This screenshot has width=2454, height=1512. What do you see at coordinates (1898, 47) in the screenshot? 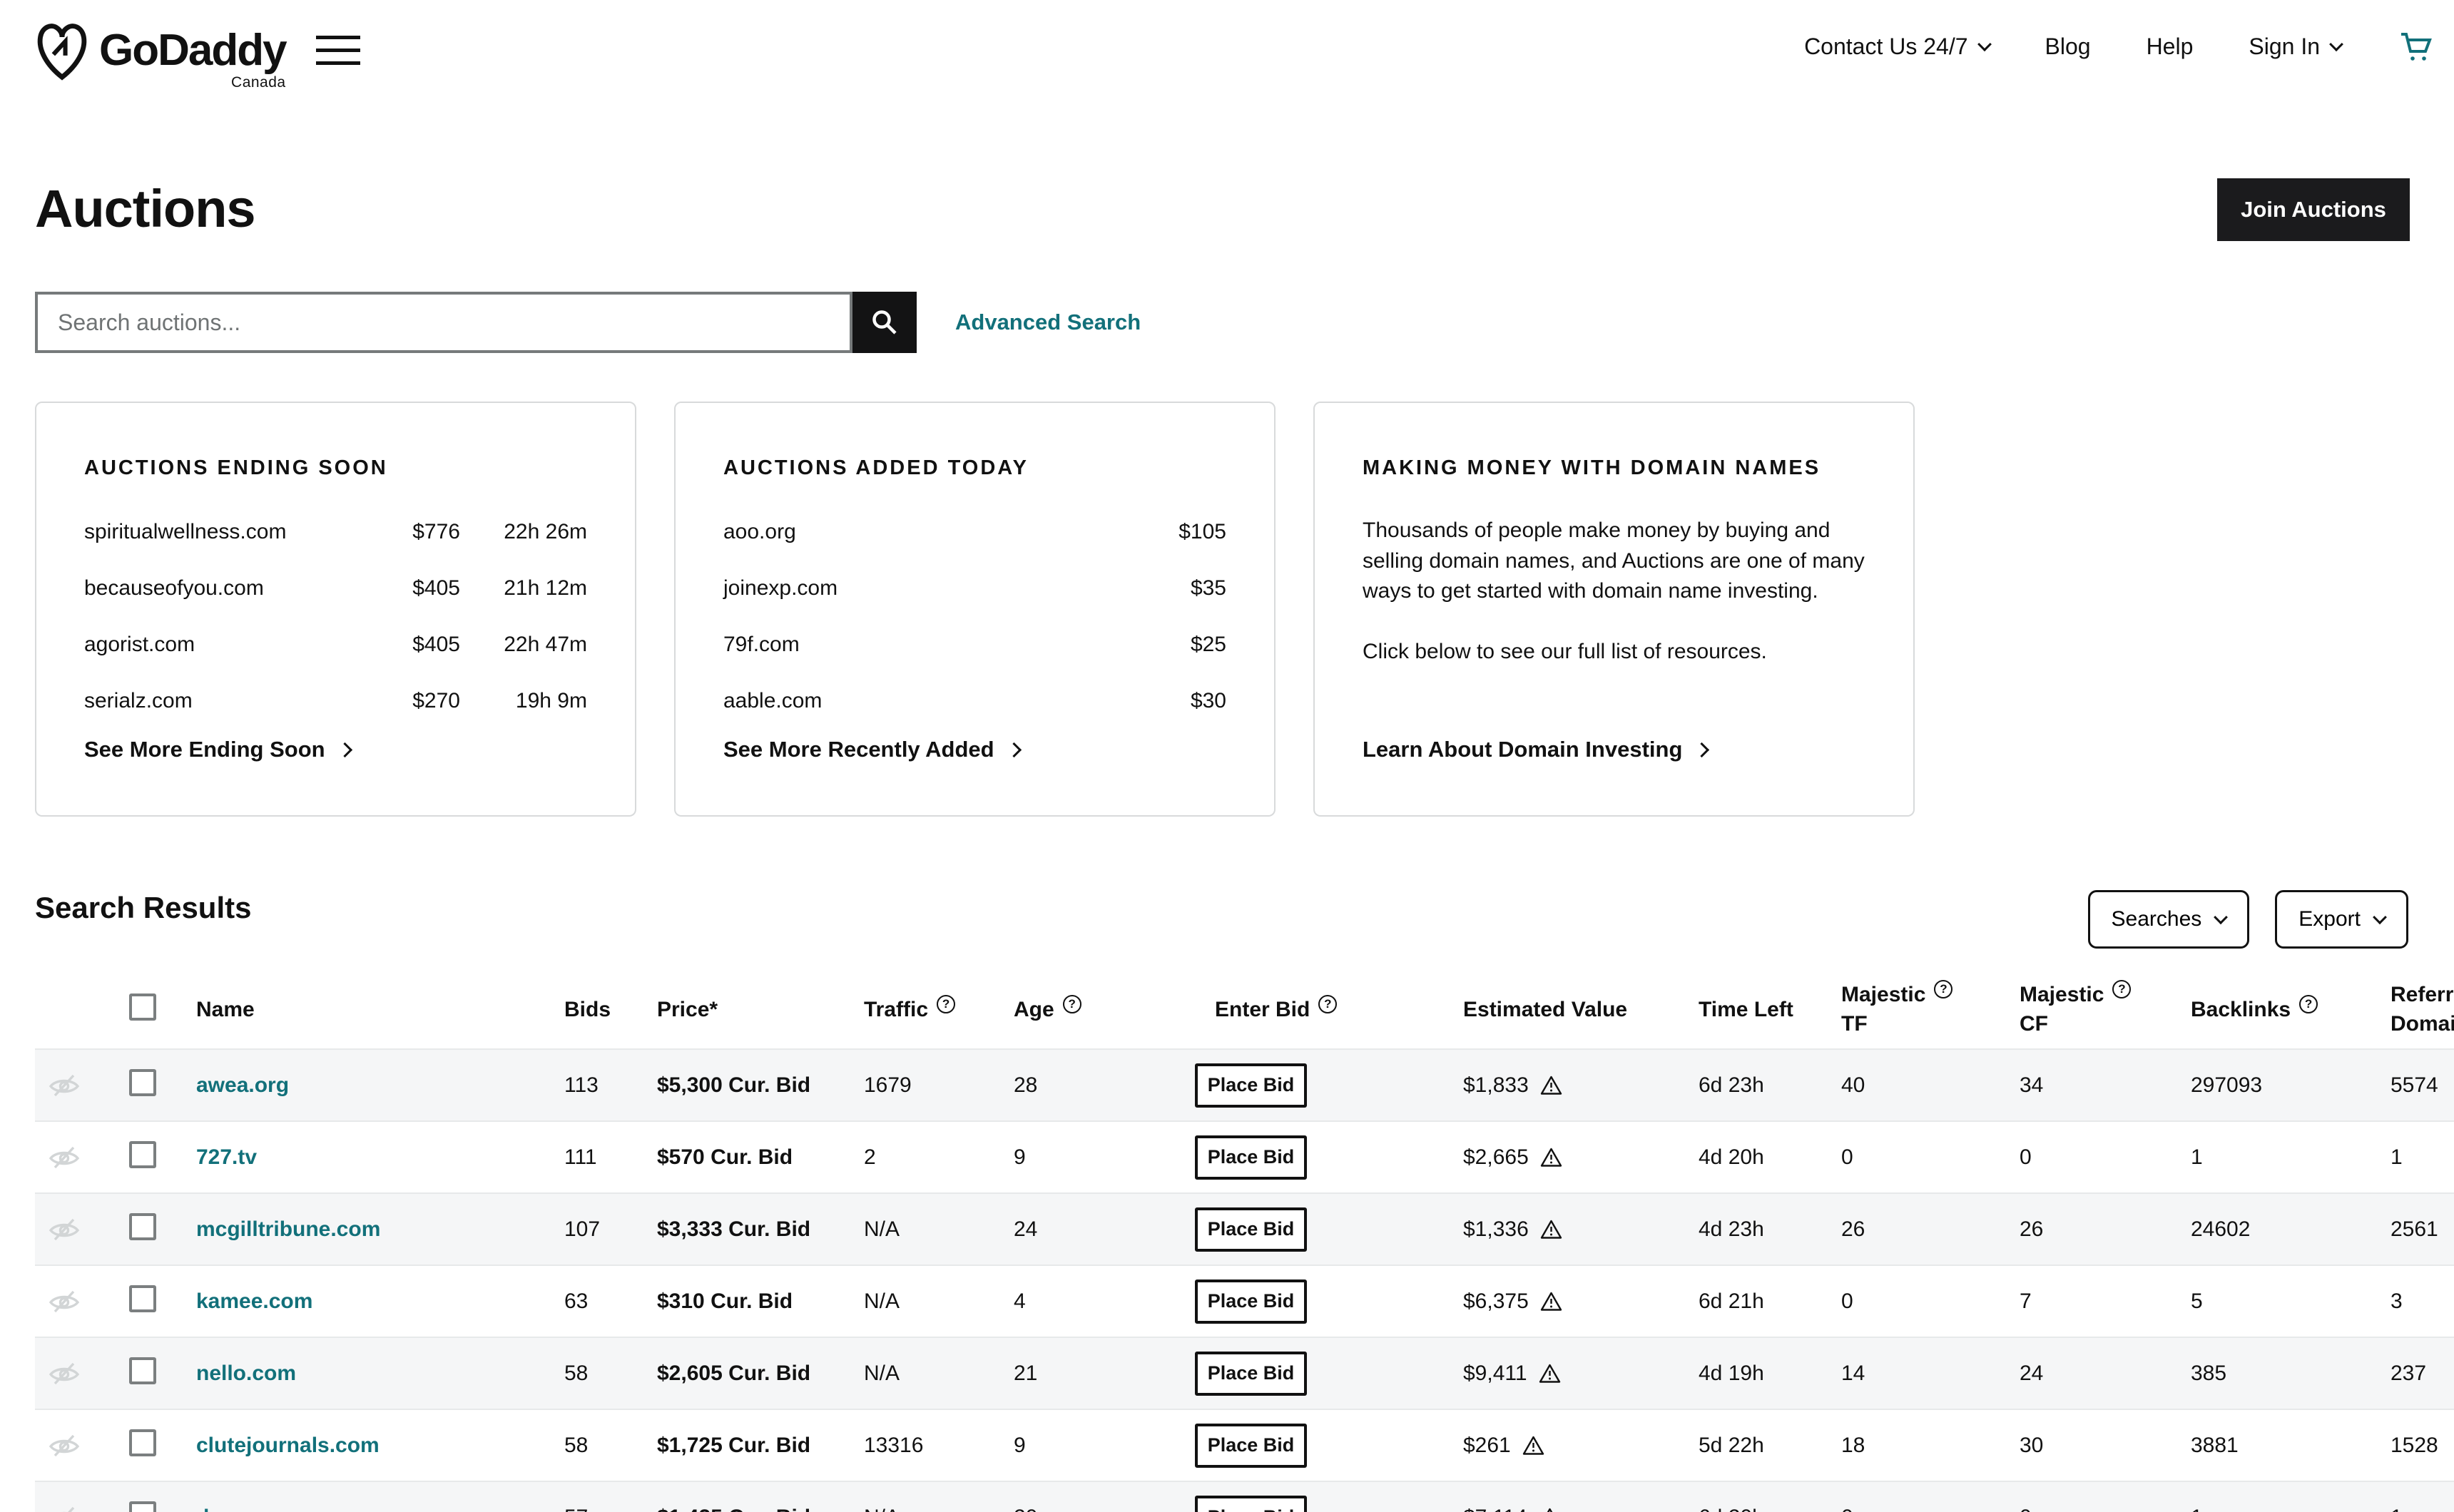
I see `nav-contact-us: Contact Us 24/7` at bounding box center [1898, 47].